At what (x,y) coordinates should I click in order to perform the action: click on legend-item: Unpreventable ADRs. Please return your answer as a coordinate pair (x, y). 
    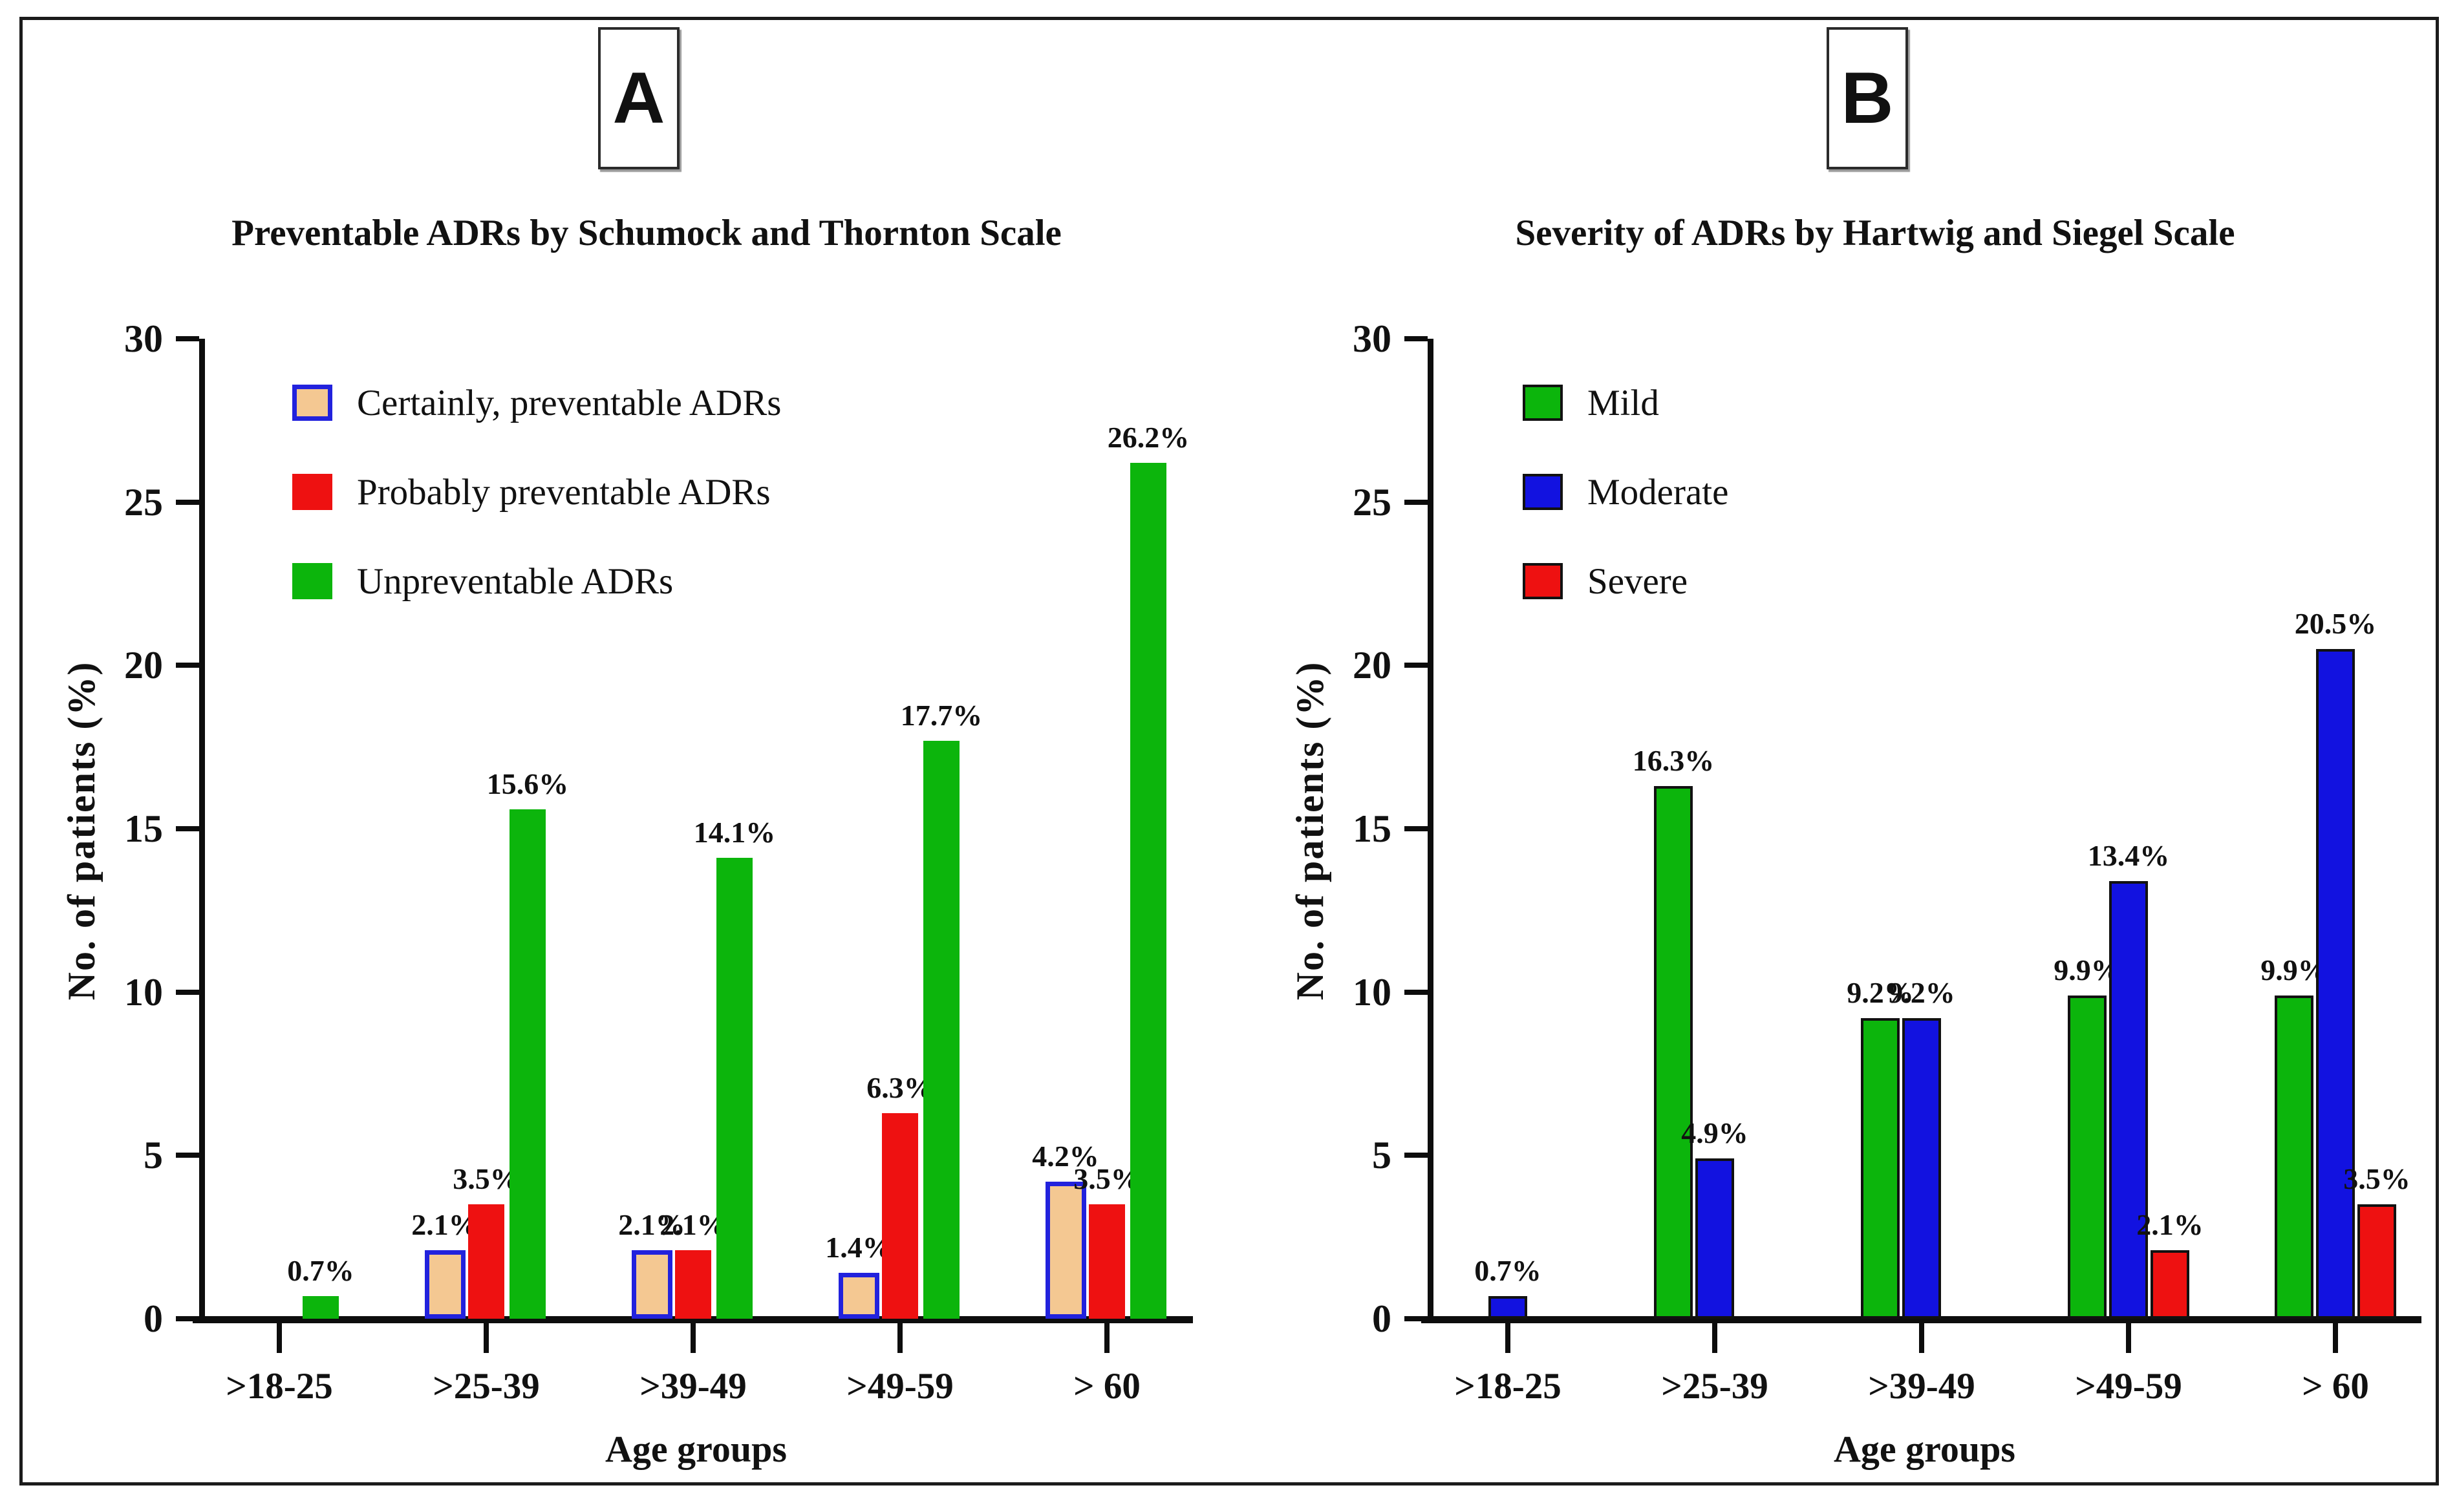
    Looking at the image, I should click on (482, 581).